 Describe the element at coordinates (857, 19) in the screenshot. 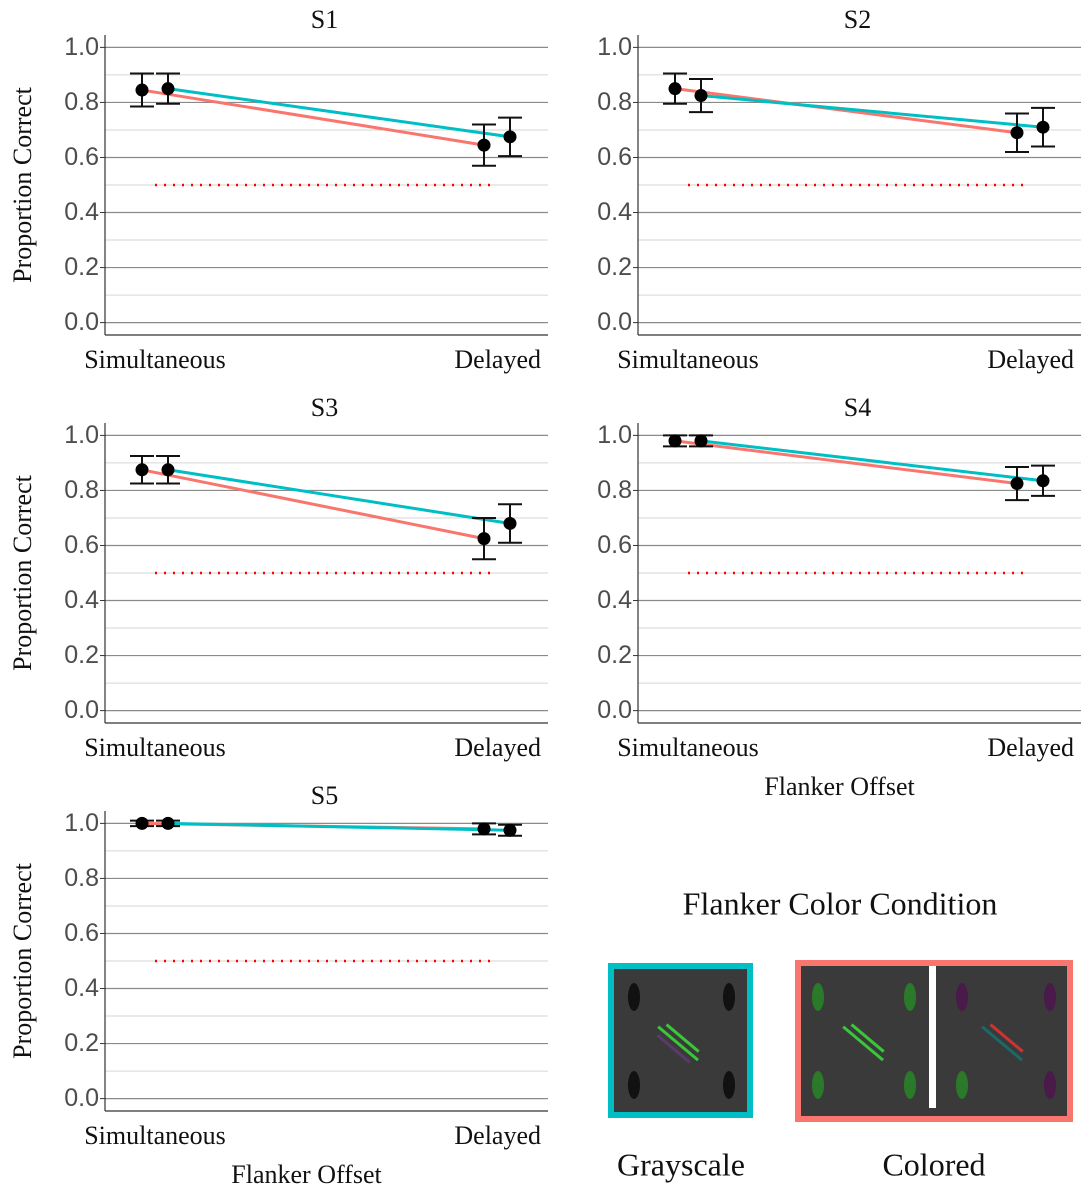

I see `chart-title: S2` at that location.